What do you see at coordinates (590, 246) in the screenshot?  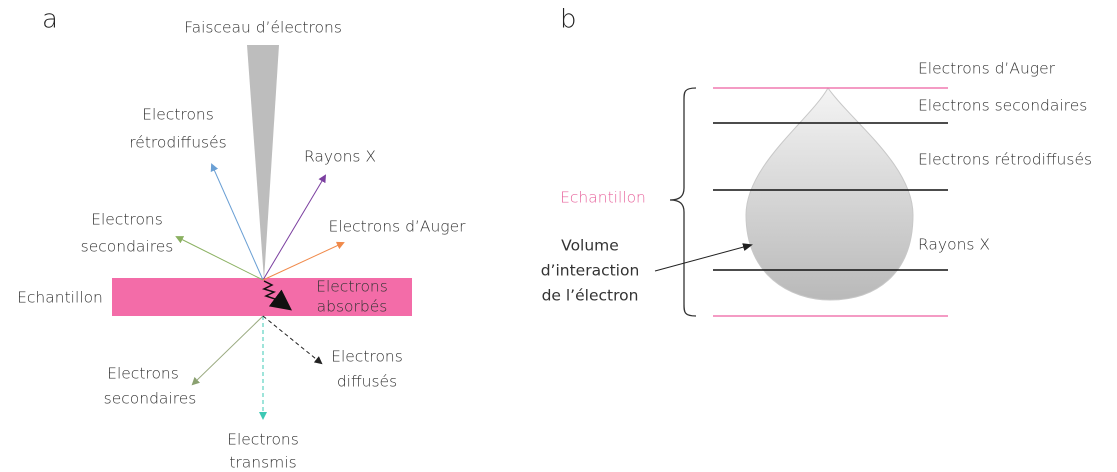 I see `label: Volume` at bounding box center [590, 246].